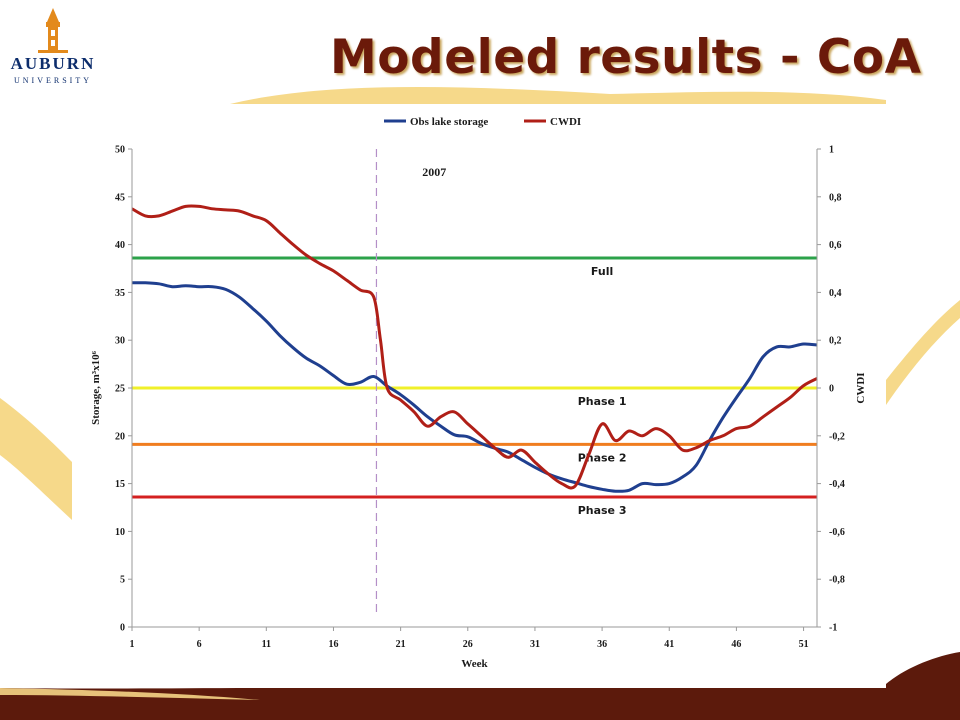 This screenshot has width=960, height=720. I want to click on y-tick-label: 30, so click(120, 341).